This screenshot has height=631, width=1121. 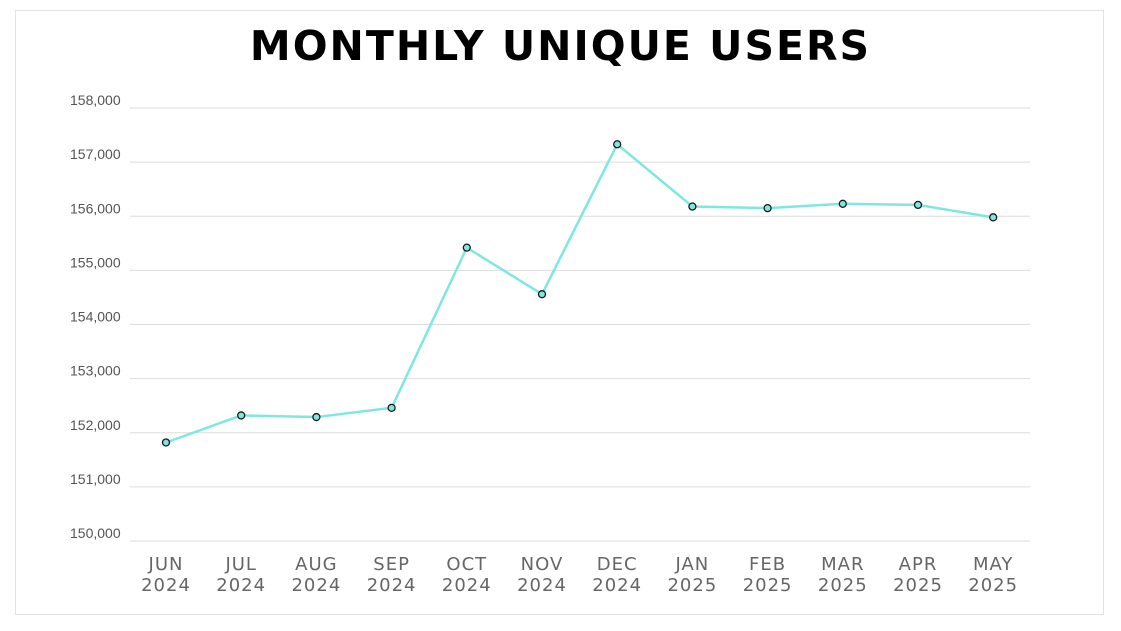 I want to click on x-tick-label: OCT 2024, so click(x=467, y=575).